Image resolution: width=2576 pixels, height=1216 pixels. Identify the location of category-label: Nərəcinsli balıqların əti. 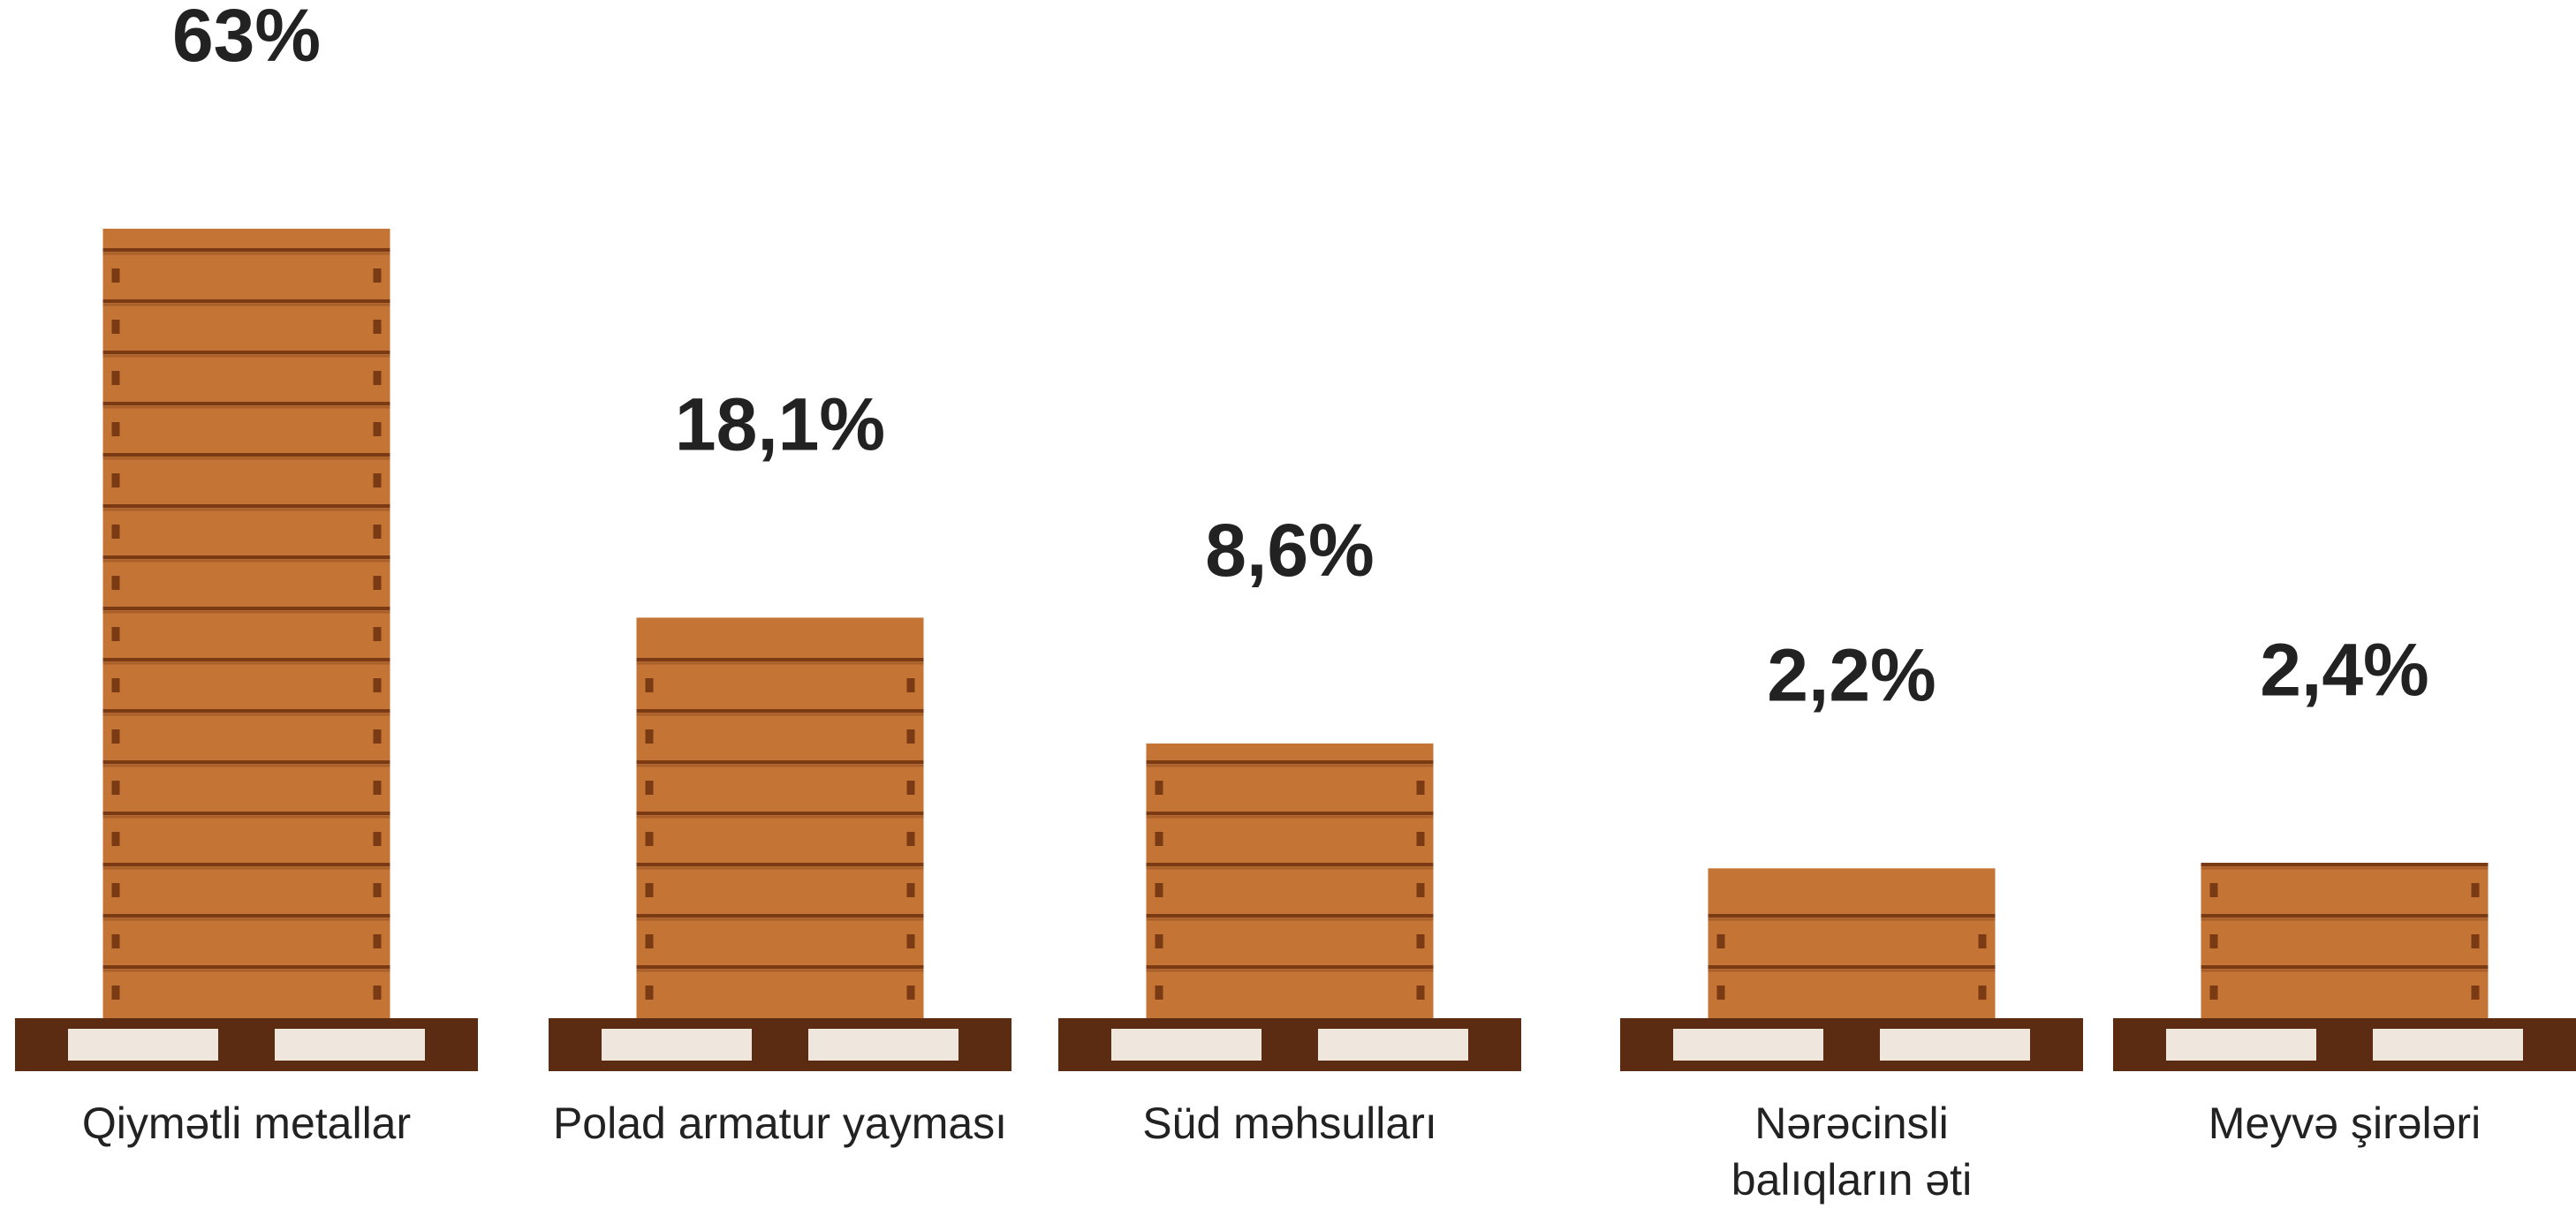
(1852, 1152).